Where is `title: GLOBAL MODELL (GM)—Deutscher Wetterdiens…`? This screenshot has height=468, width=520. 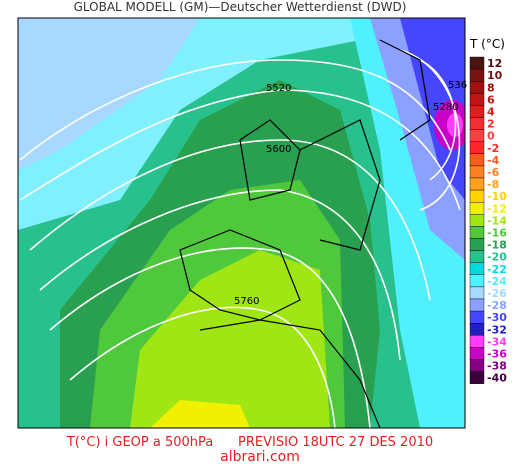 title: GLOBAL MODELL (GM)—Deutscher Wetterdiens… is located at coordinates (240, 7).